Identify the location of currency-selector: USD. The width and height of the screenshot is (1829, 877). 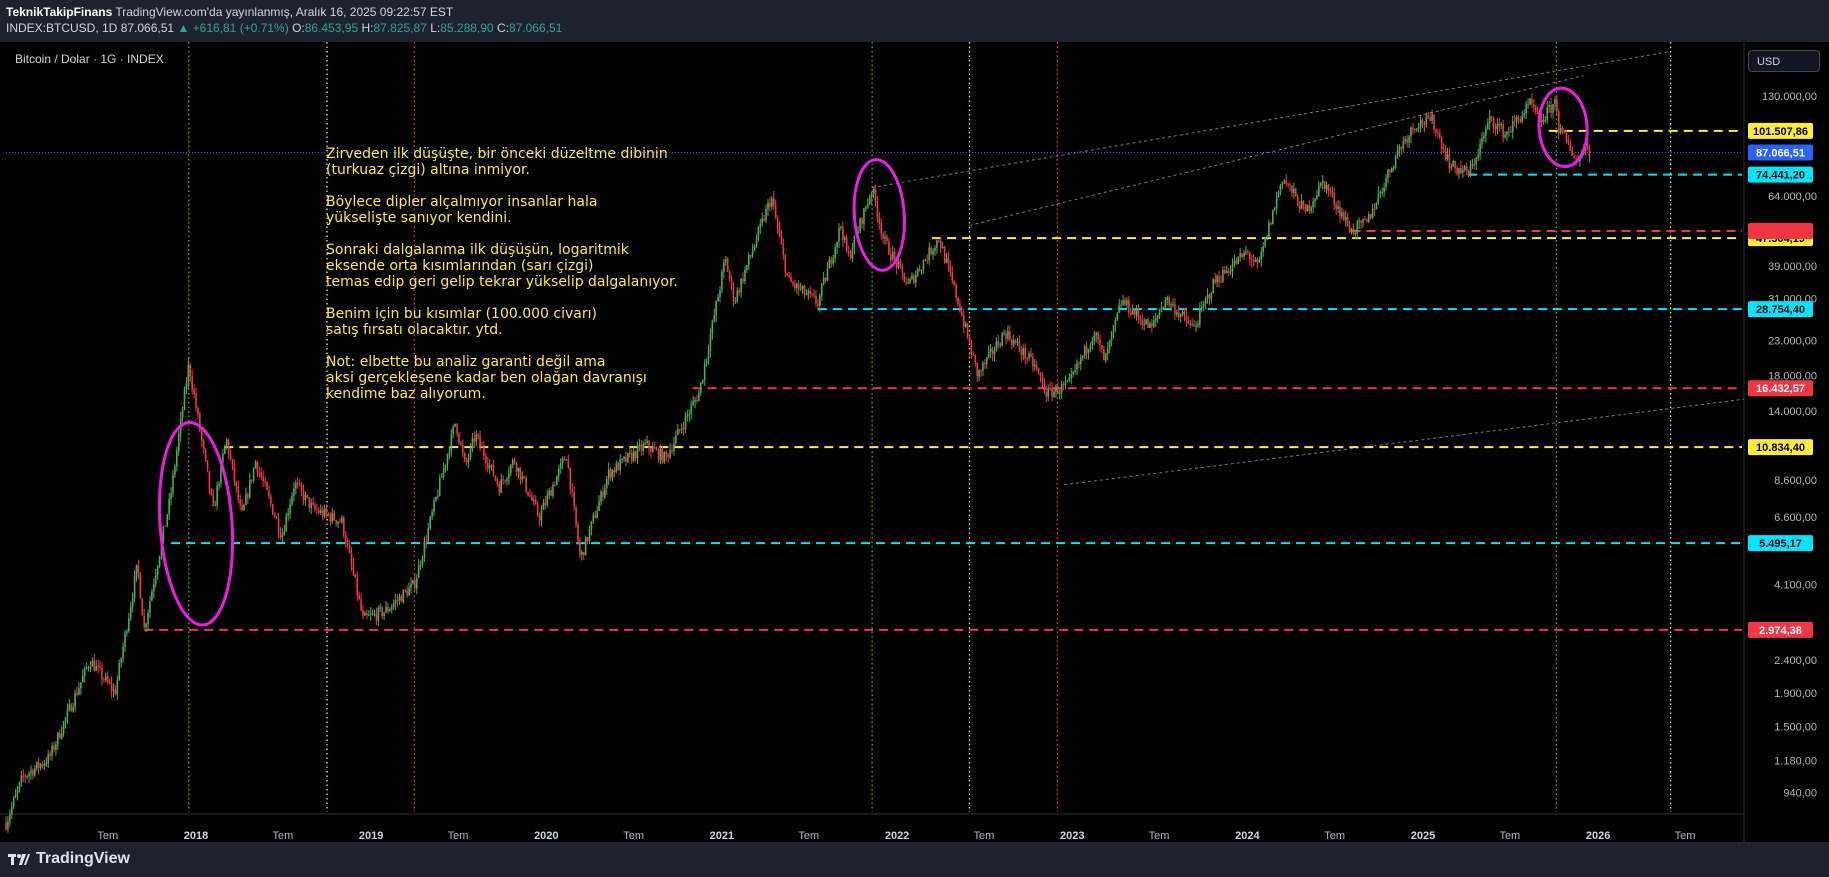
(1784, 61).